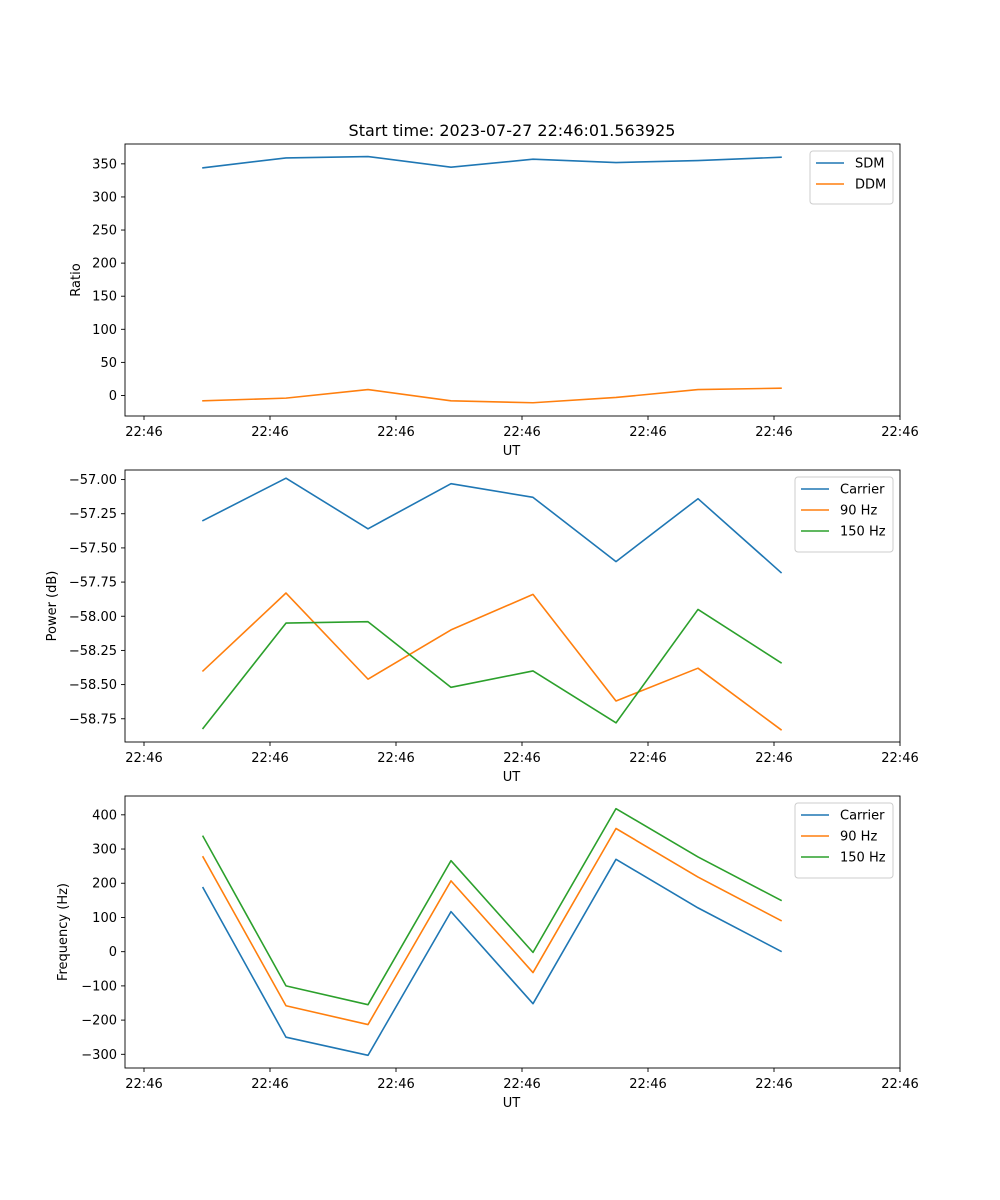 Image resolution: width=1000 pixels, height=1200 pixels. Describe the element at coordinates (93, 685) in the screenshot. I see `y-tick-label: −58.50` at that location.